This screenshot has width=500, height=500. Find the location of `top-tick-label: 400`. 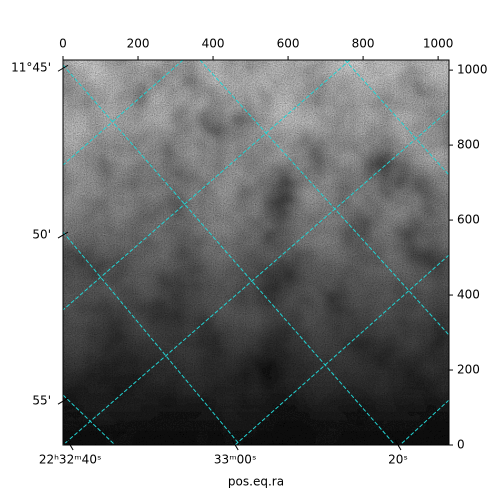

top-tick-label: 400 is located at coordinates (213, 44).